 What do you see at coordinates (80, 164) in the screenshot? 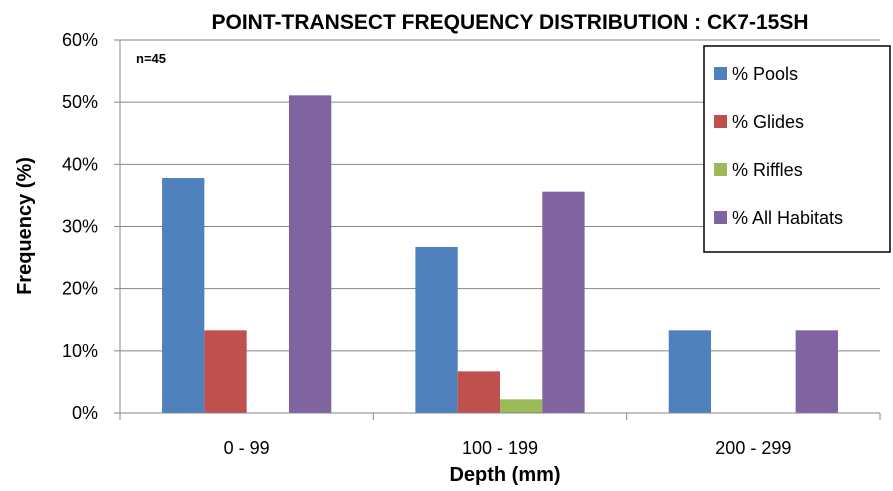
I see `y-tick-label: 40%` at bounding box center [80, 164].